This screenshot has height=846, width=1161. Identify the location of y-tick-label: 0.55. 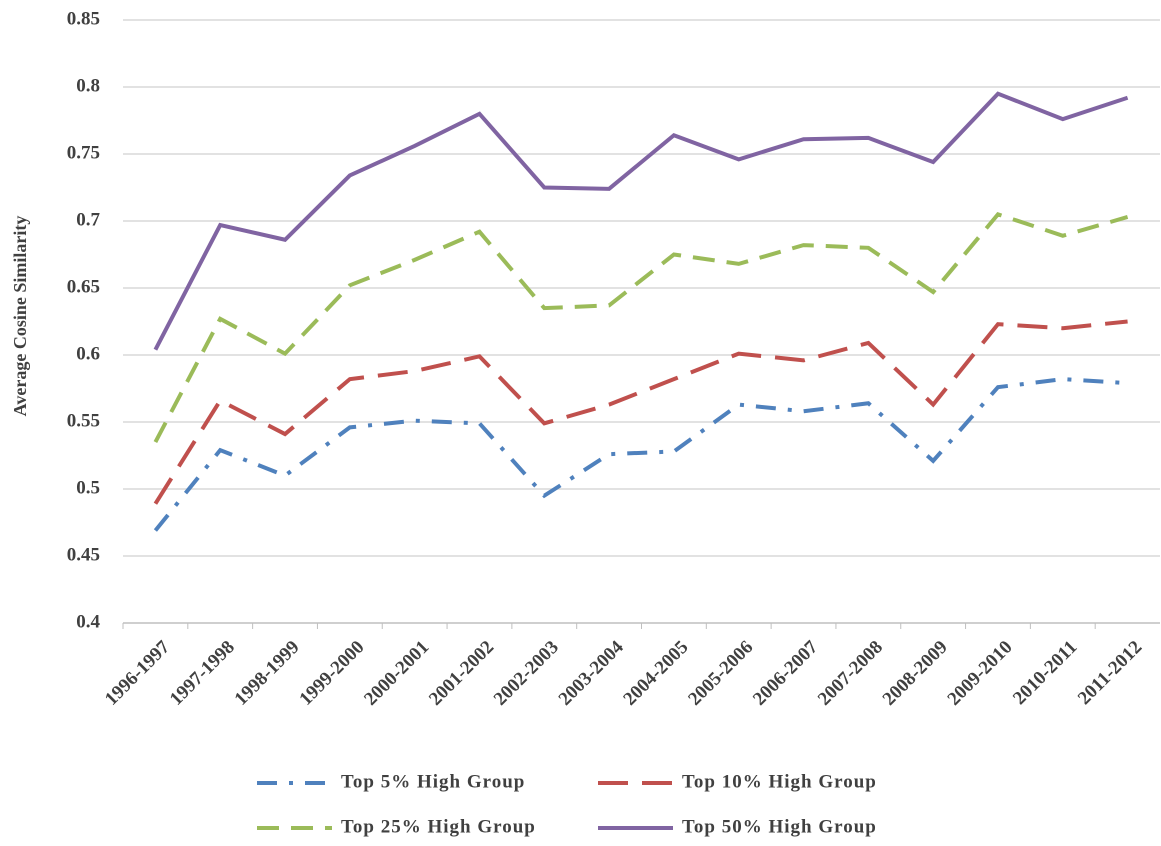
(83, 420).